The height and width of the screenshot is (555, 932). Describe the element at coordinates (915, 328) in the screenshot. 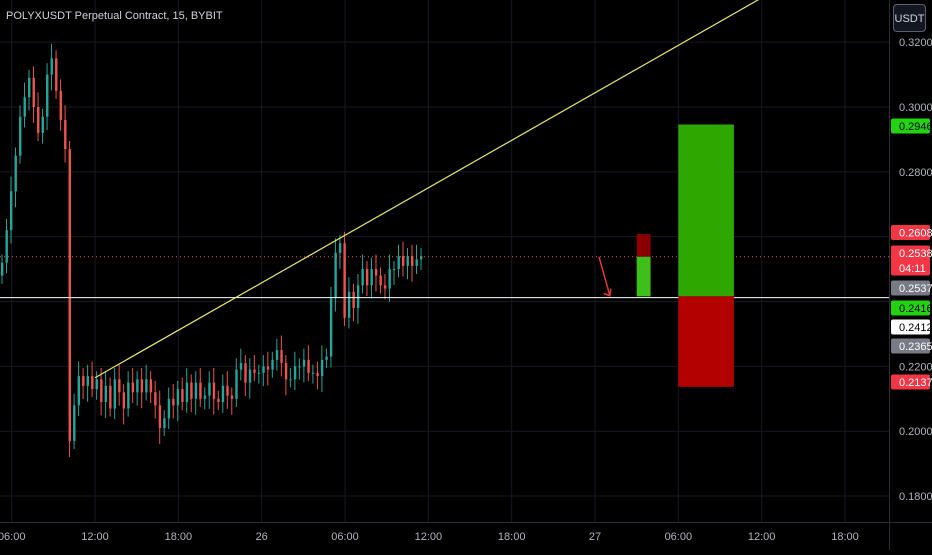

I see `price-tag-value: 0.2412` at that location.